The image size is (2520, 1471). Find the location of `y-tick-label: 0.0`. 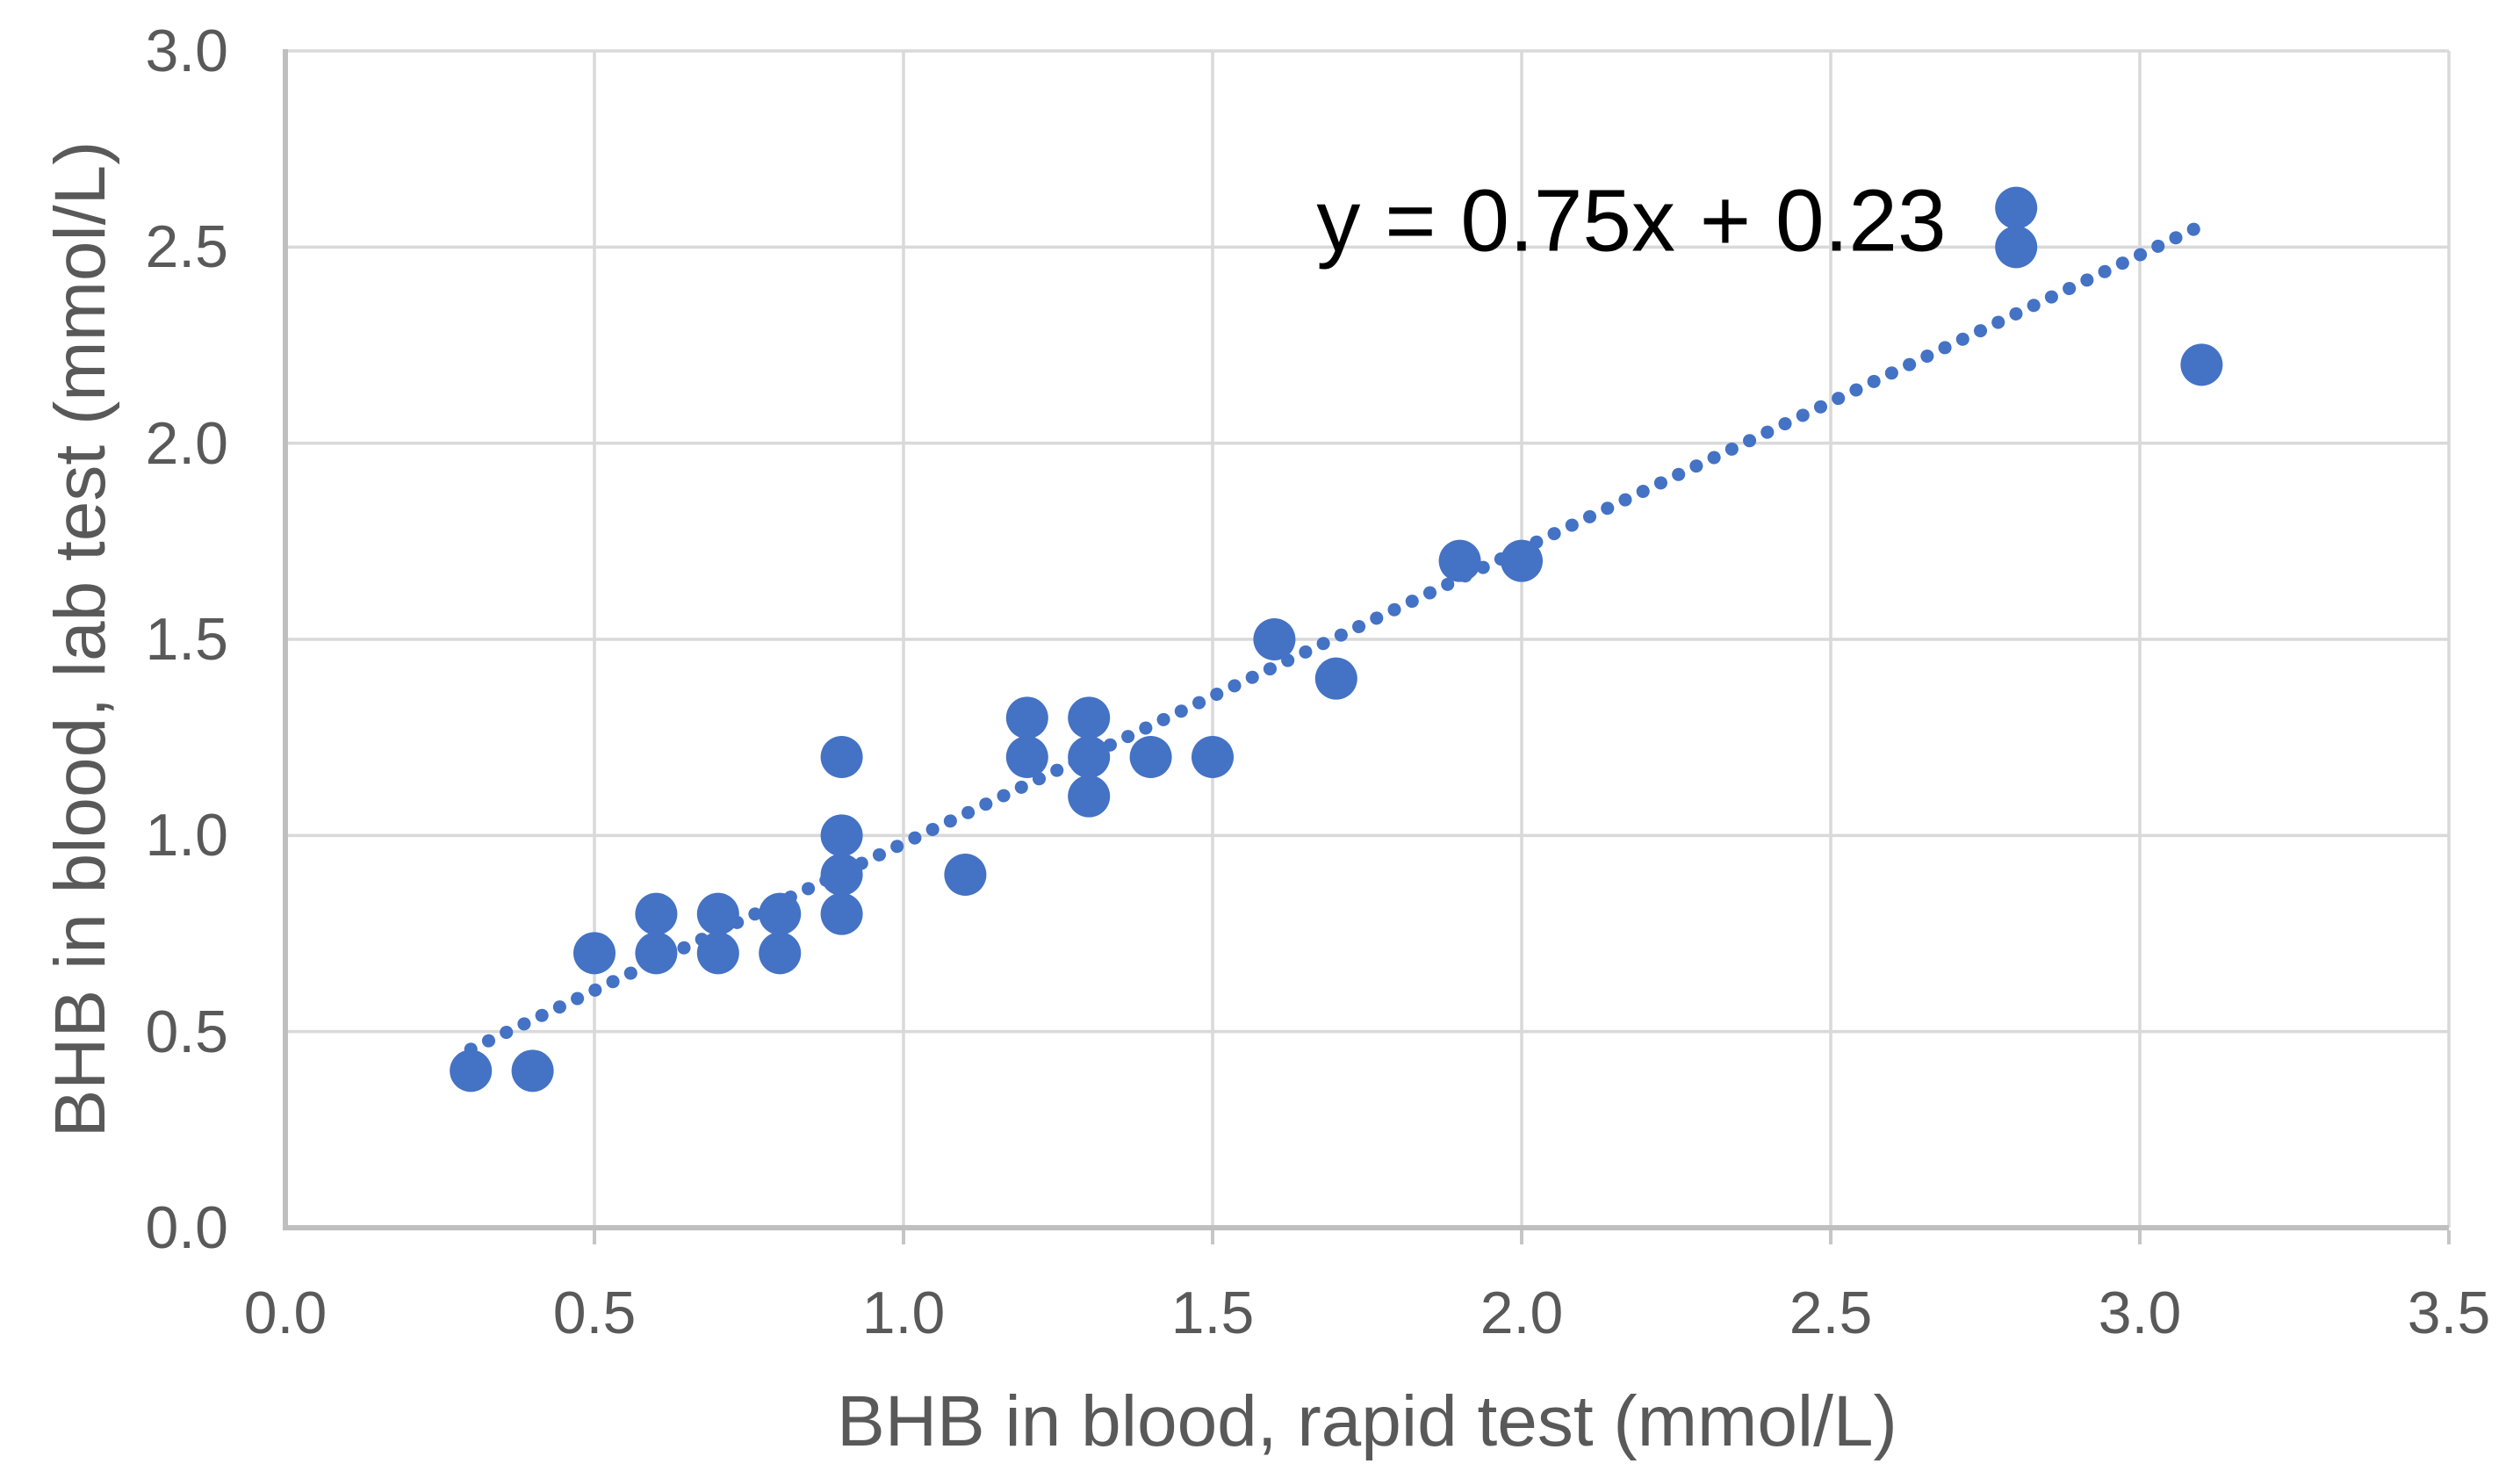

y-tick-label: 0.0 is located at coordinates (186, 1228).